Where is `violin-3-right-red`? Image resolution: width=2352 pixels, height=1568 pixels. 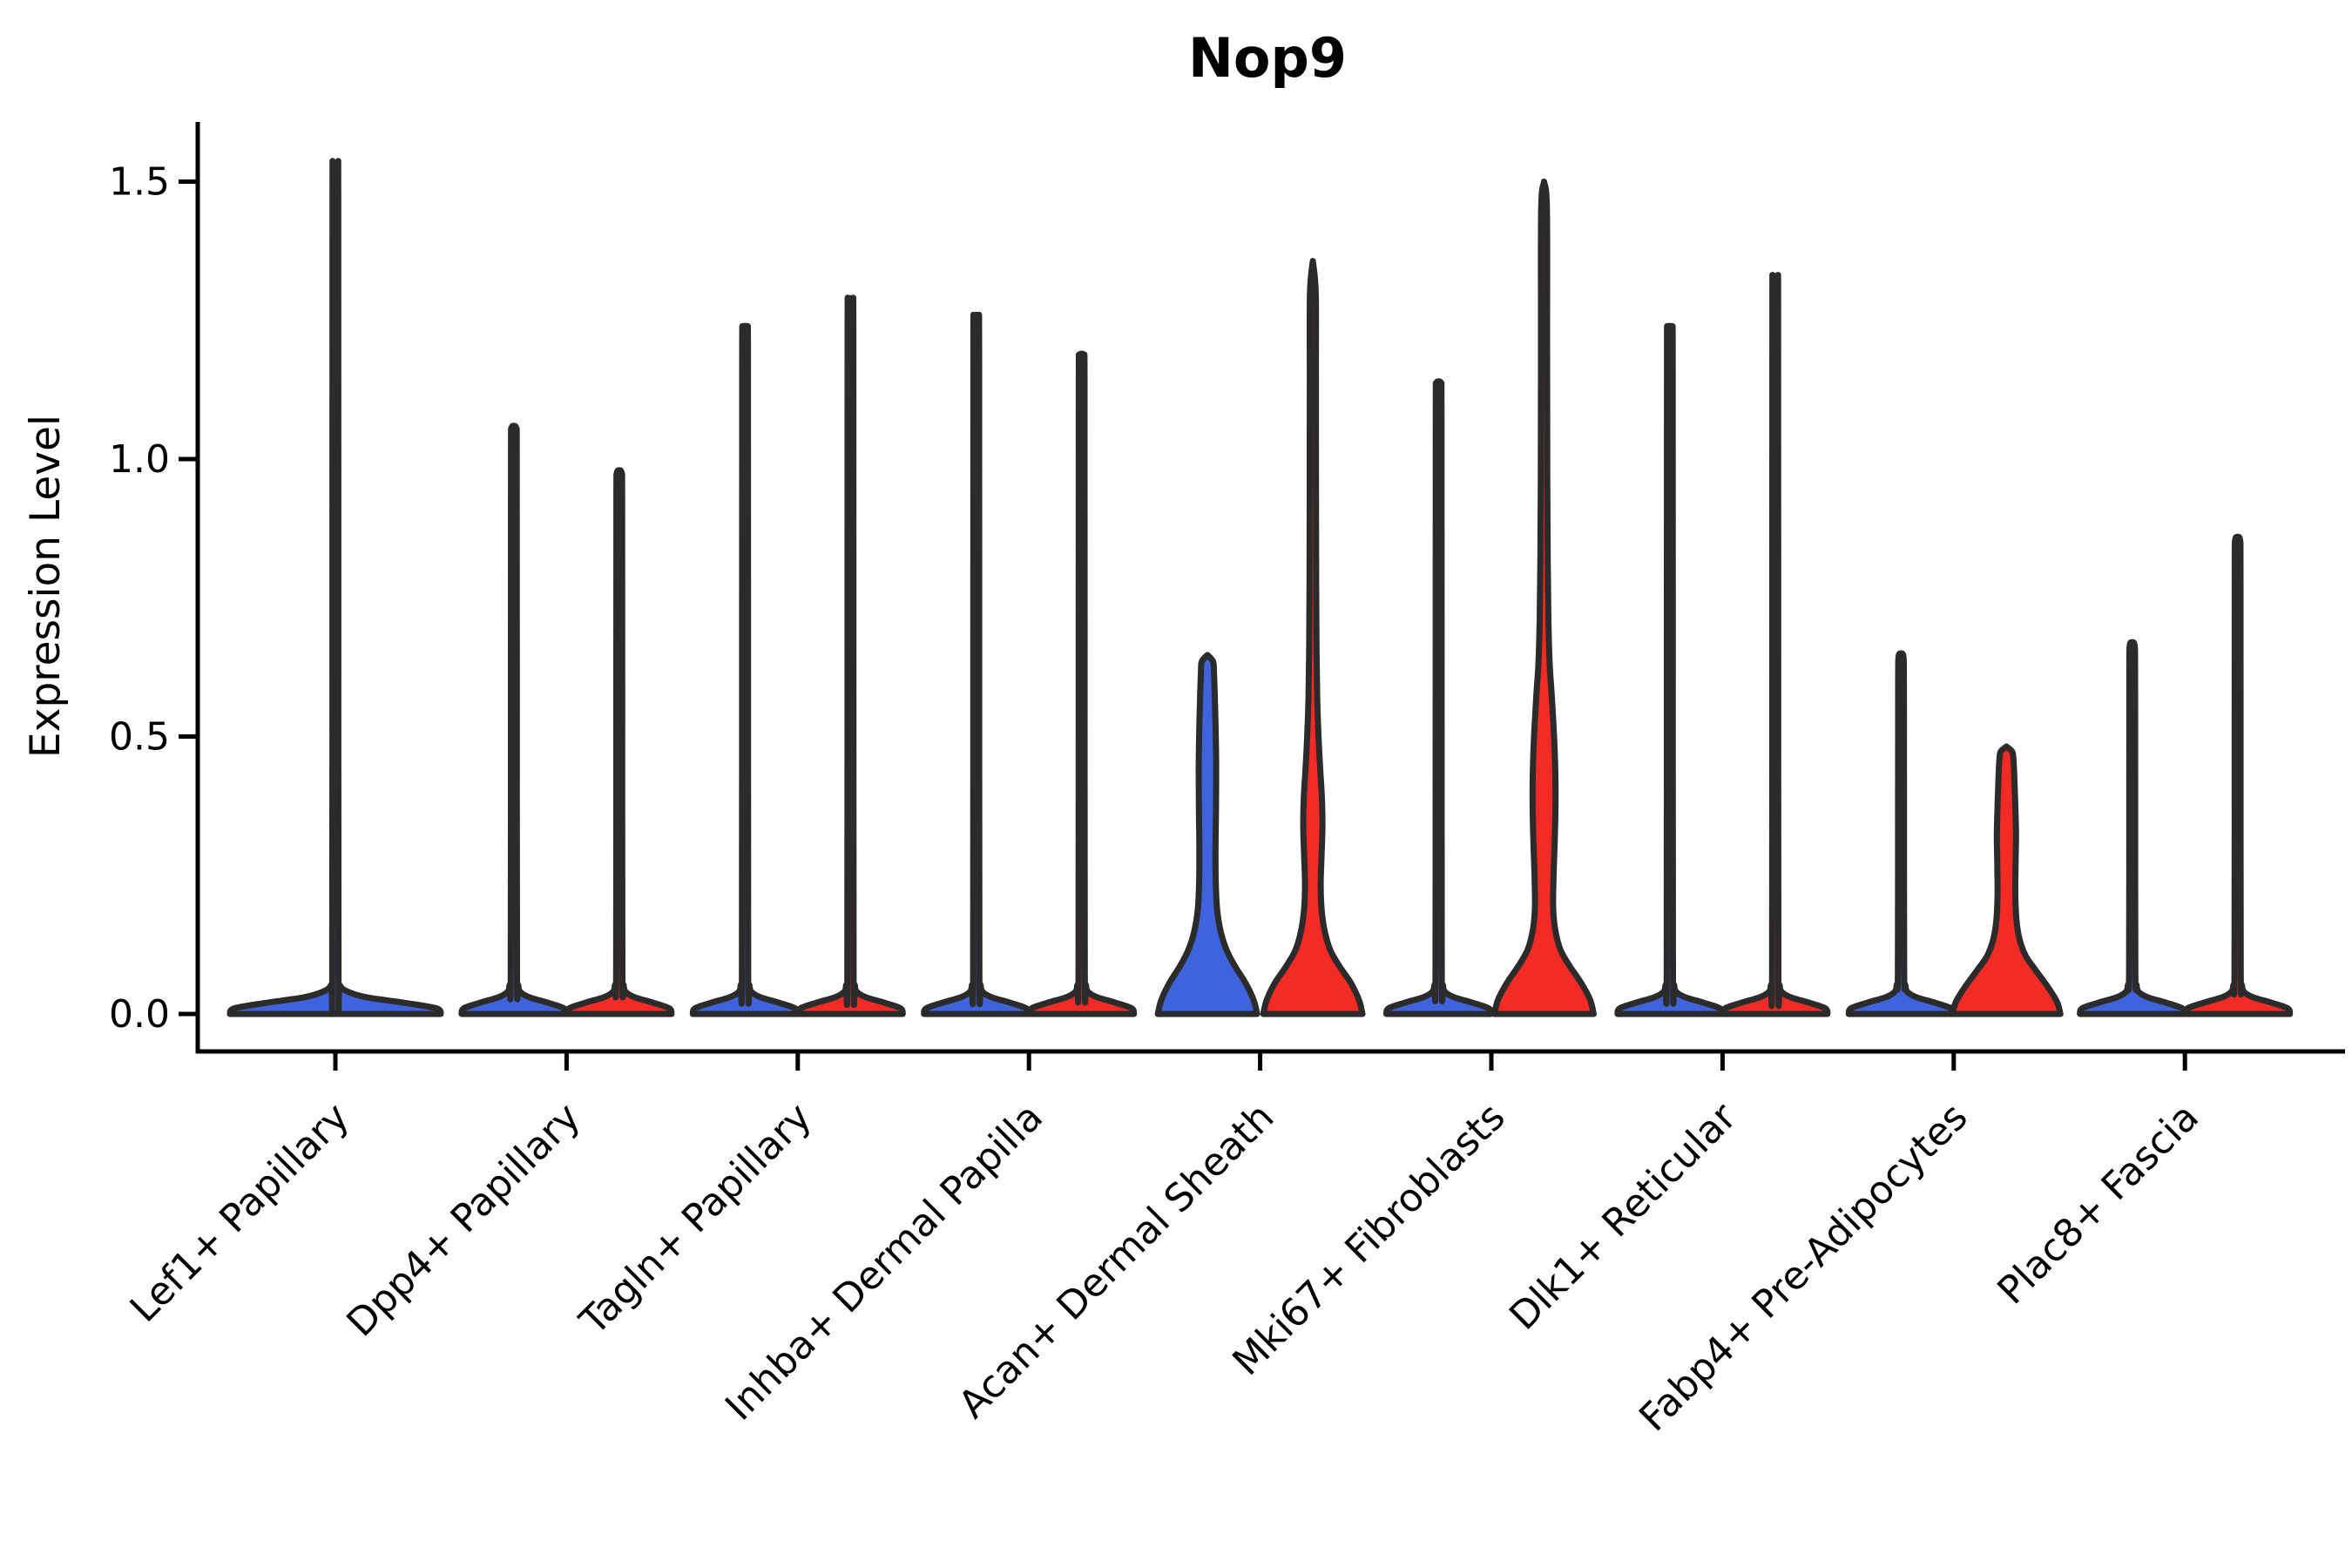
violin-3-right-red is located at coordinates (1082, 683).